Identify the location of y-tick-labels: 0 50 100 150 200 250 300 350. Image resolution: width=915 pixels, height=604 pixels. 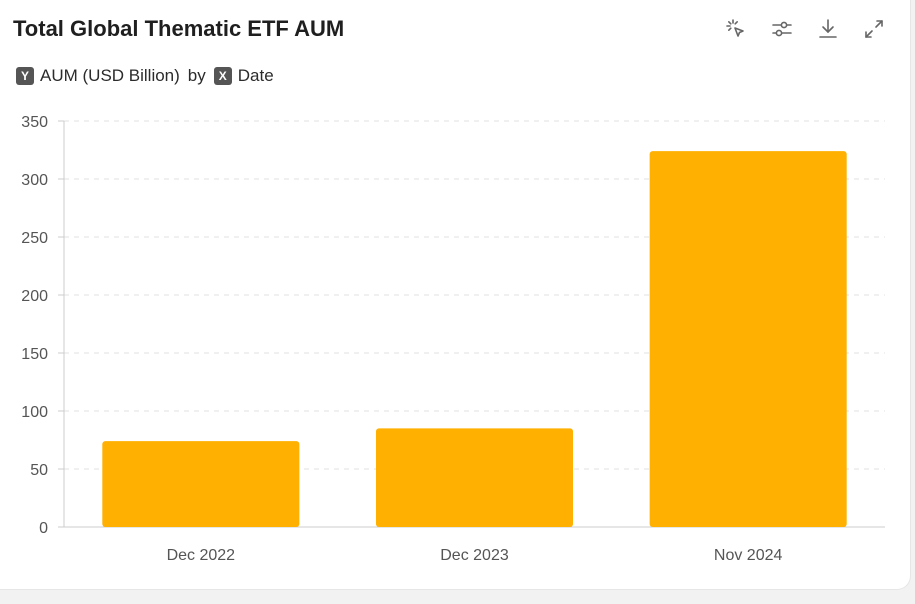
(34, 325).